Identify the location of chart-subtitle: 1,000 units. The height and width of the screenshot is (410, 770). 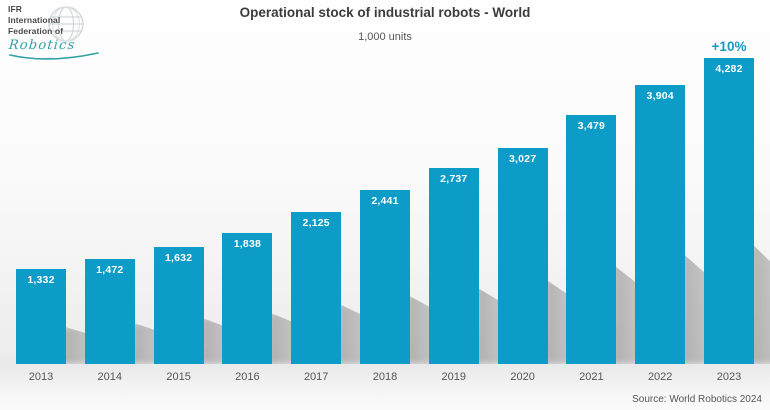
(385, 37).